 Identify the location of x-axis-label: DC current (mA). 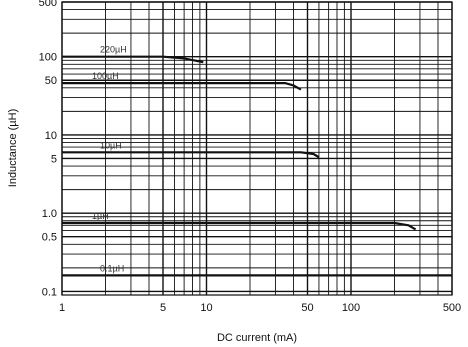
(257, 338).